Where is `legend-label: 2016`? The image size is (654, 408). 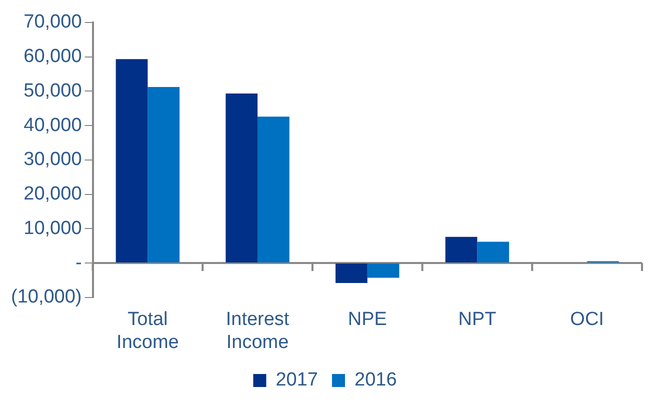
legend-label: 2016 is located at coordinates (375, 380).